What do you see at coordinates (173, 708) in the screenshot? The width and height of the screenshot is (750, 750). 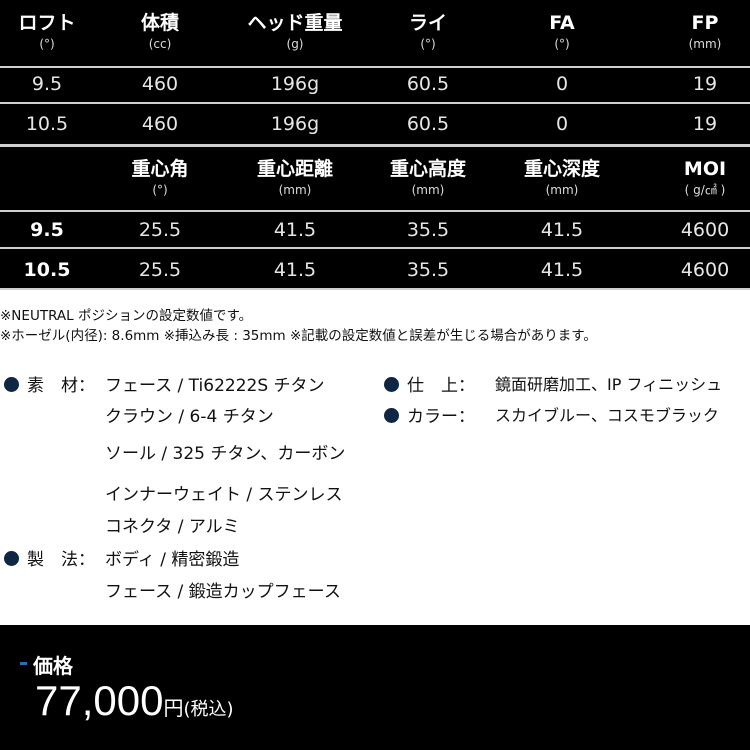 I see `price-yen: 円` at bounding box center [173, 708].